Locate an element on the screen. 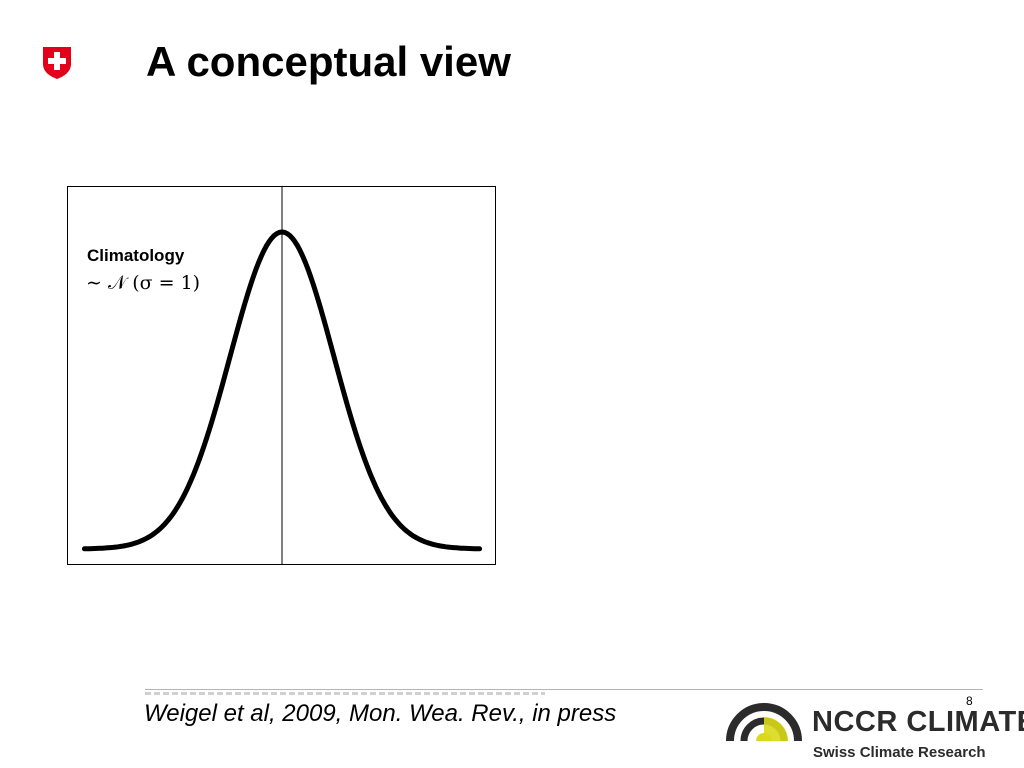 The height and width of the screenshot is (768, 1024). slide-title: A conceptual view is located at coordinates (328, 61).